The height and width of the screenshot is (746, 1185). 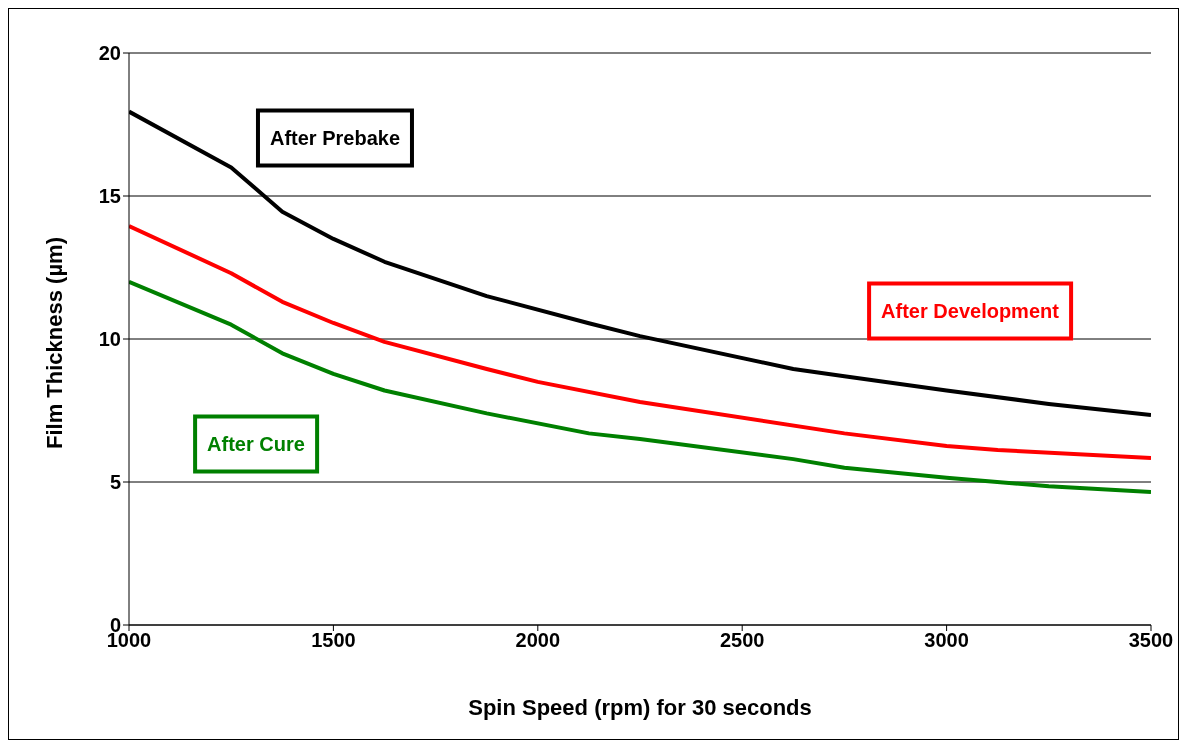 What do you see at coordinates (55, 343) in the screenshot?
I see `y-axis-title: Film Thickness (µm)` at bounding box center [55, 343].